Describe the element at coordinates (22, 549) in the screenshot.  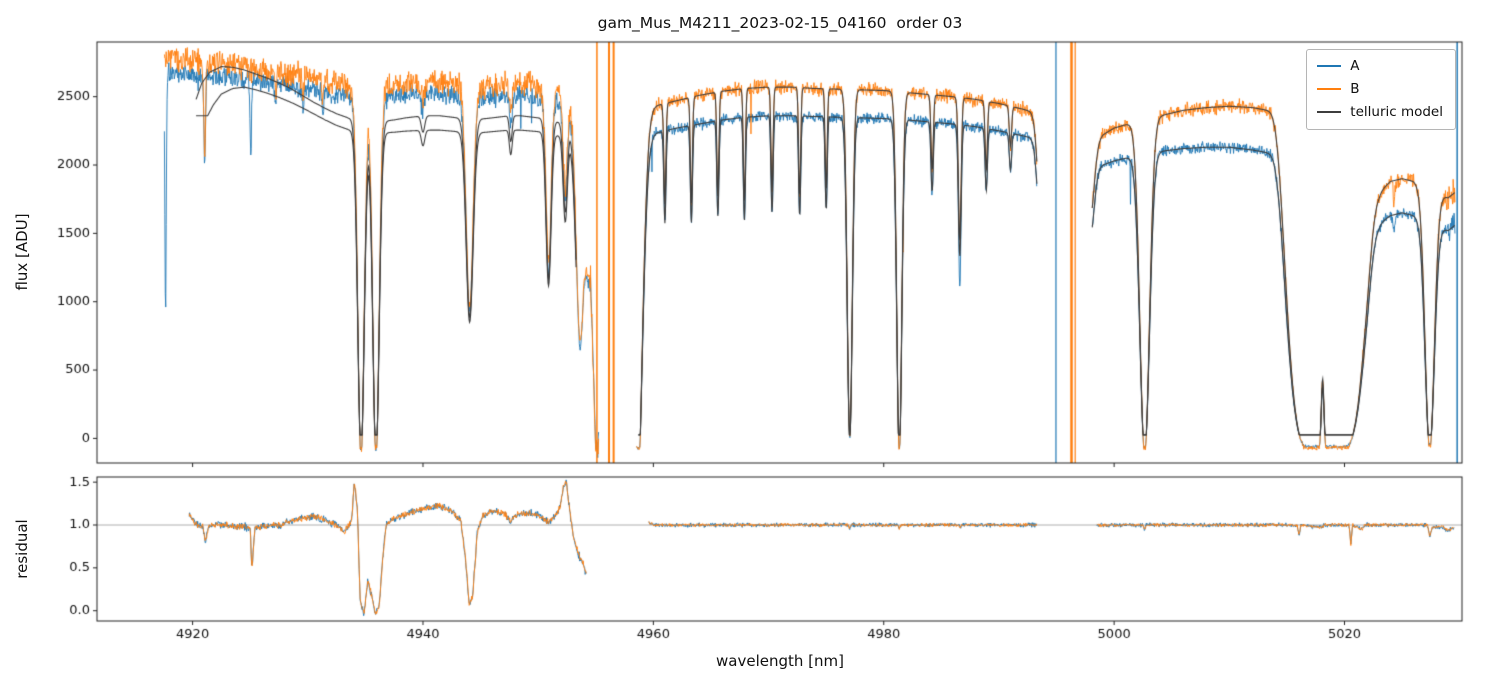
I see `residual-axis-label: residual` at that location.